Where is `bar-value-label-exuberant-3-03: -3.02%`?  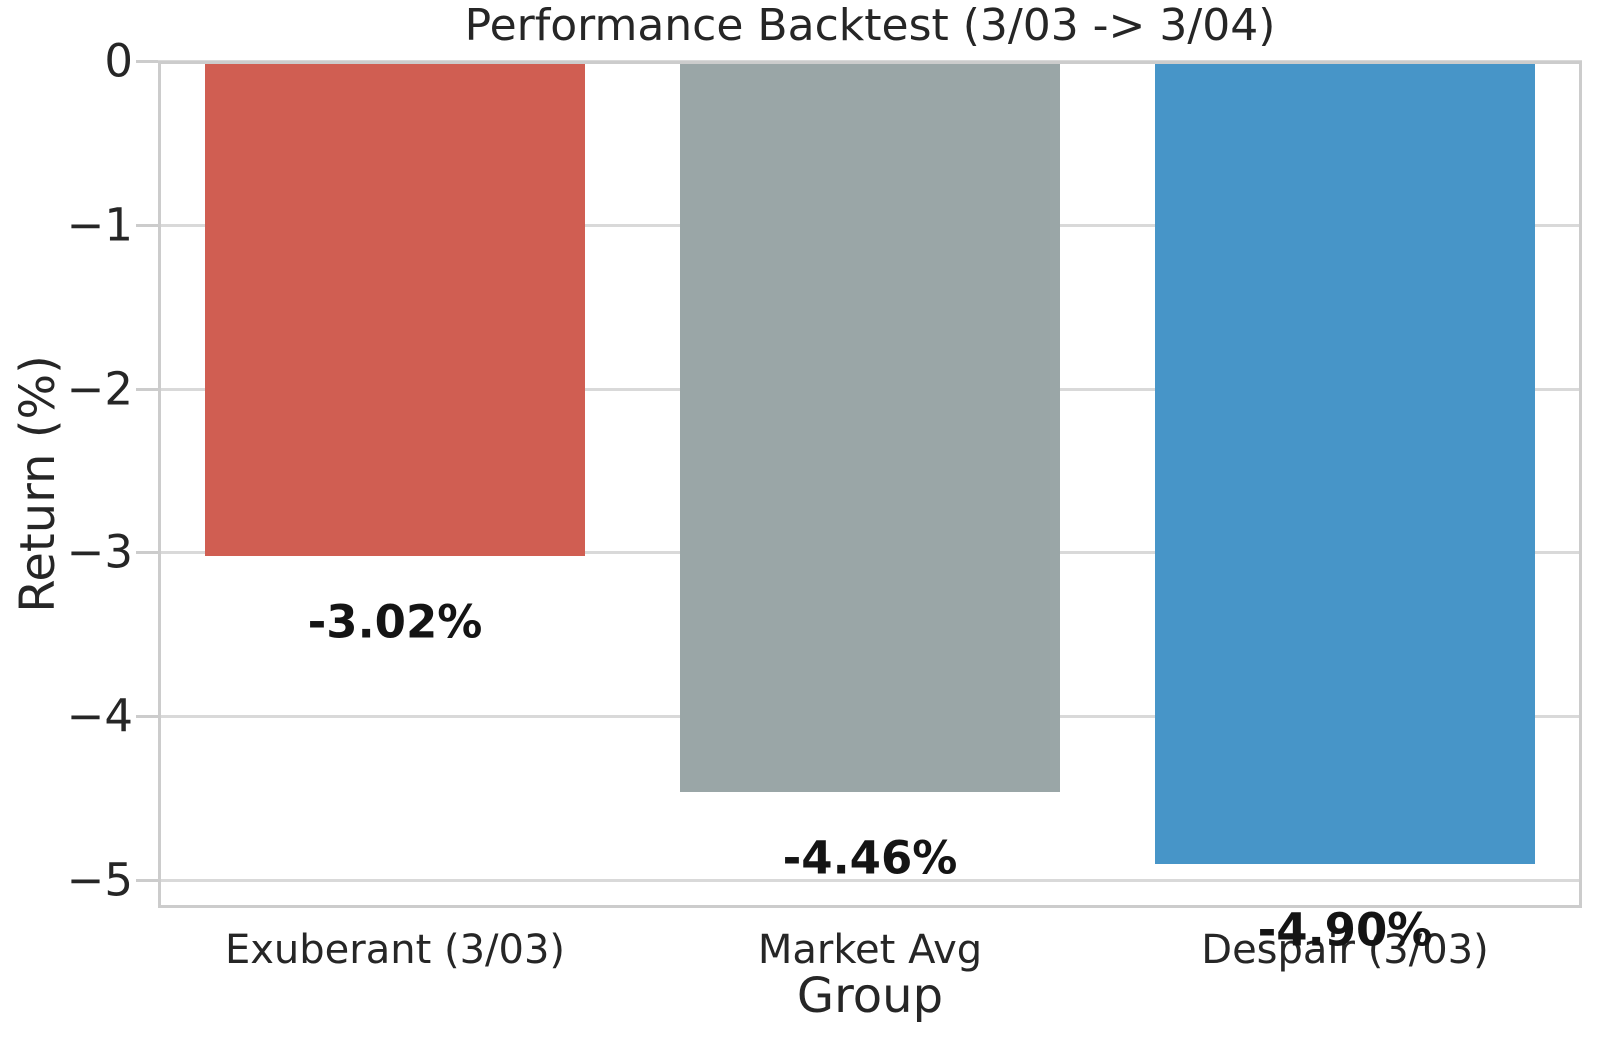 bar-value-label-exuberant-3-03: -3.02% is located at coordinates (395, 622).